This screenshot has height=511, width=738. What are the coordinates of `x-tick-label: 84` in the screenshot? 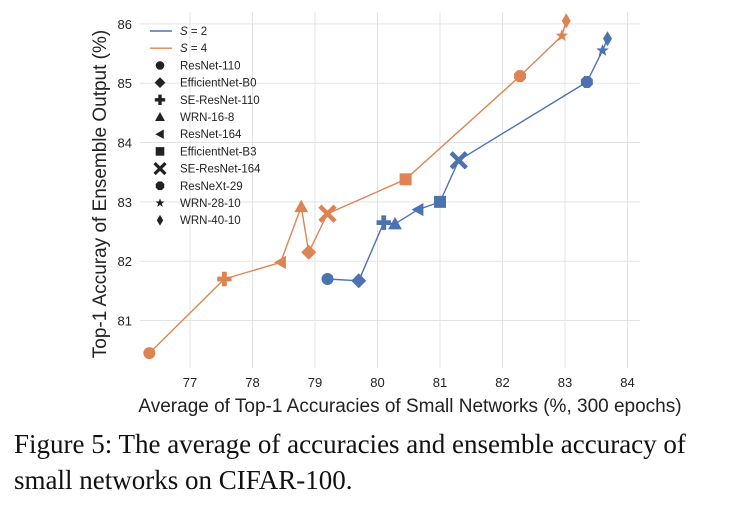 It's located at (627, 382).